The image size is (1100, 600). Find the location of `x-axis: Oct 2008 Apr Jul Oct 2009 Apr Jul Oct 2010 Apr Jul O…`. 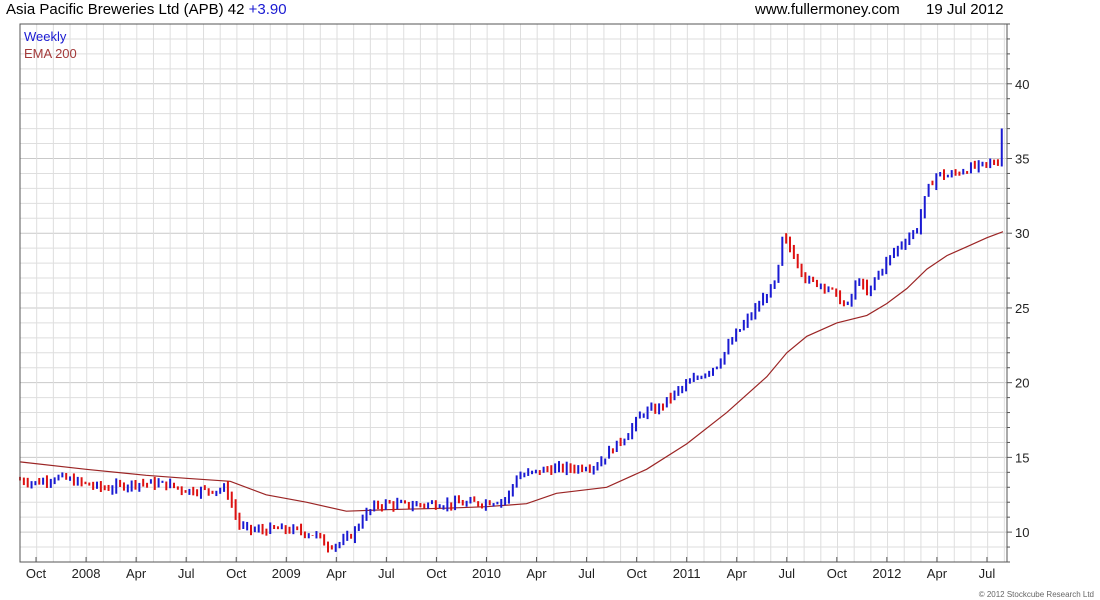

x-axis: Oct 2008 Apr Jul Oct 2009 Apr Jul Oct 2010 Apr Jul O… is located at coordinates (510, 569).